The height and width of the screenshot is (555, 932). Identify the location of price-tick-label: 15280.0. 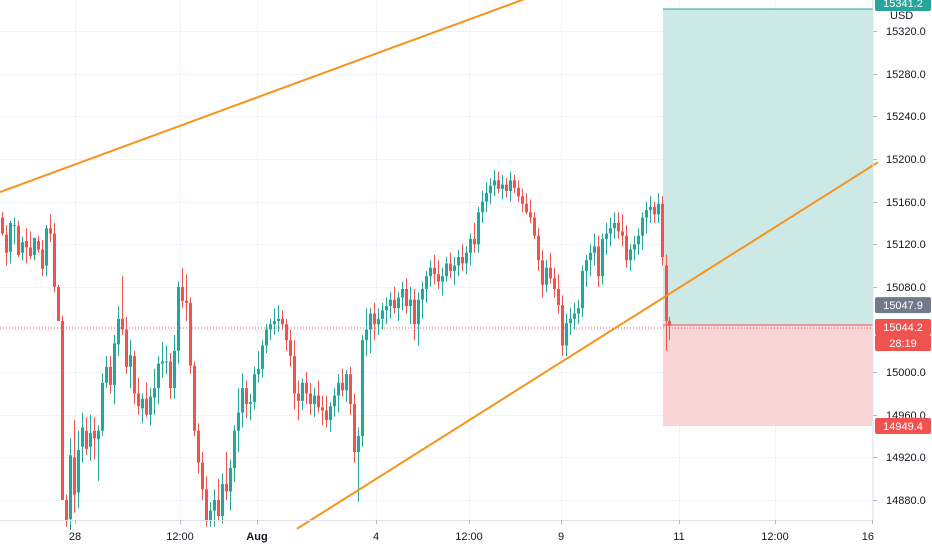
(906, 75).